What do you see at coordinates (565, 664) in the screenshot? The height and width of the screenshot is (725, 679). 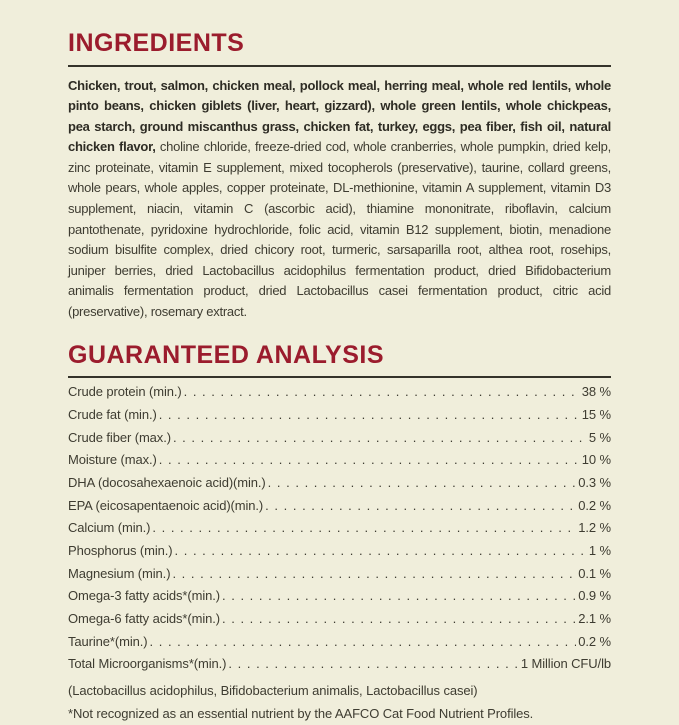 I see `analysis-nutrient-value: 1 Million CFU/lb` at bounding box center [565, 664].